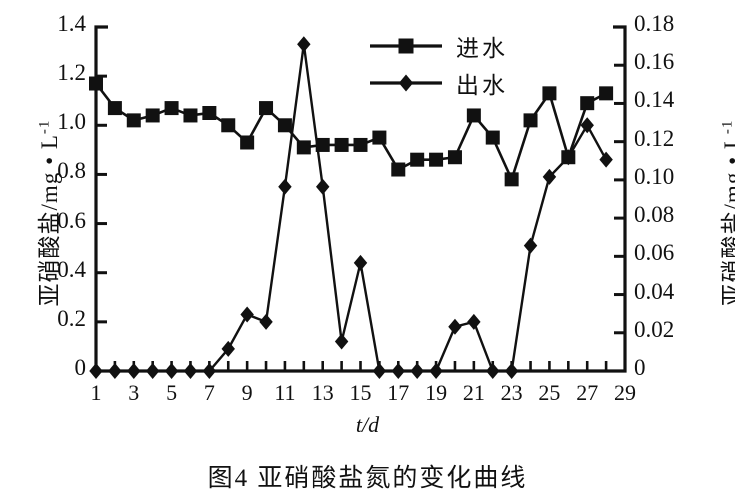 The image size is (735, 497). Describe the element at coordinates (96, 392) in the screenshot. I see `x-tick-label: 1` at that location.